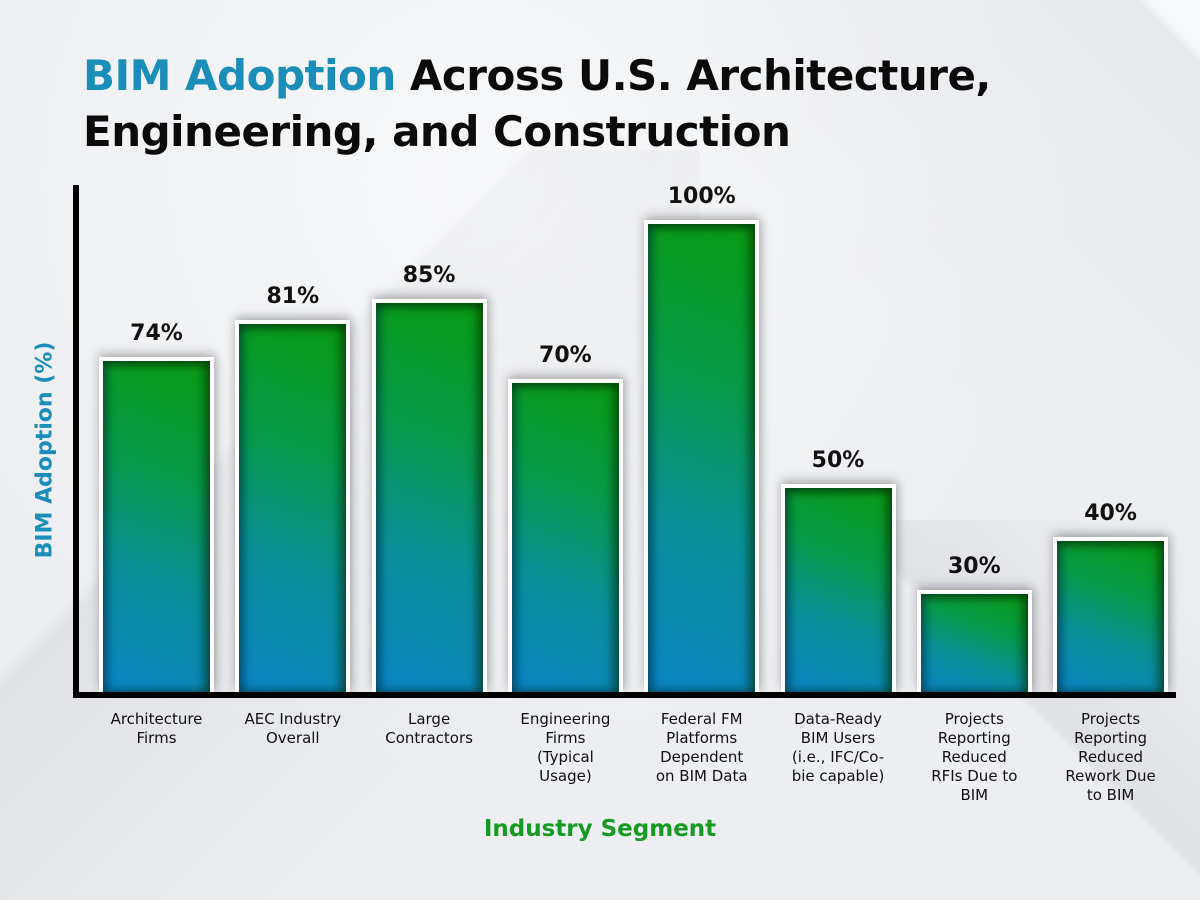 The width and height of the screenshot is (1200, 900). Describe the element at coordinates (838, 461) in the screenshot. I see `data-label: 50%` at that location.